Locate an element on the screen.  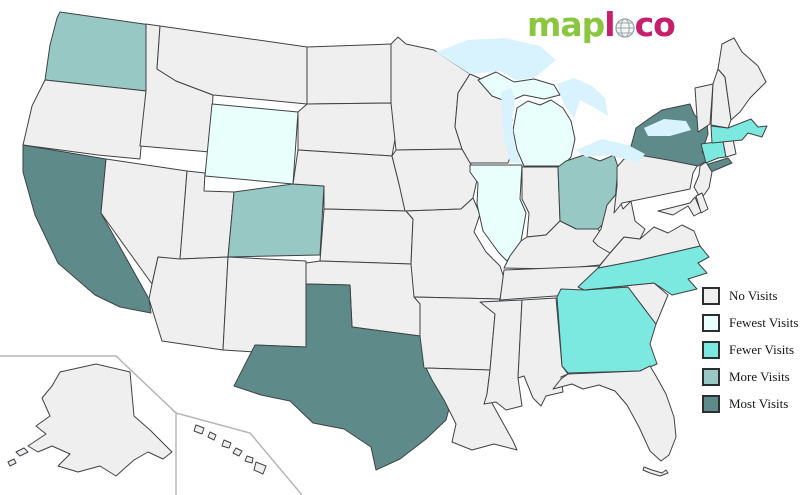
maploco-logo: mapl co is located at coordinates (601, 24).